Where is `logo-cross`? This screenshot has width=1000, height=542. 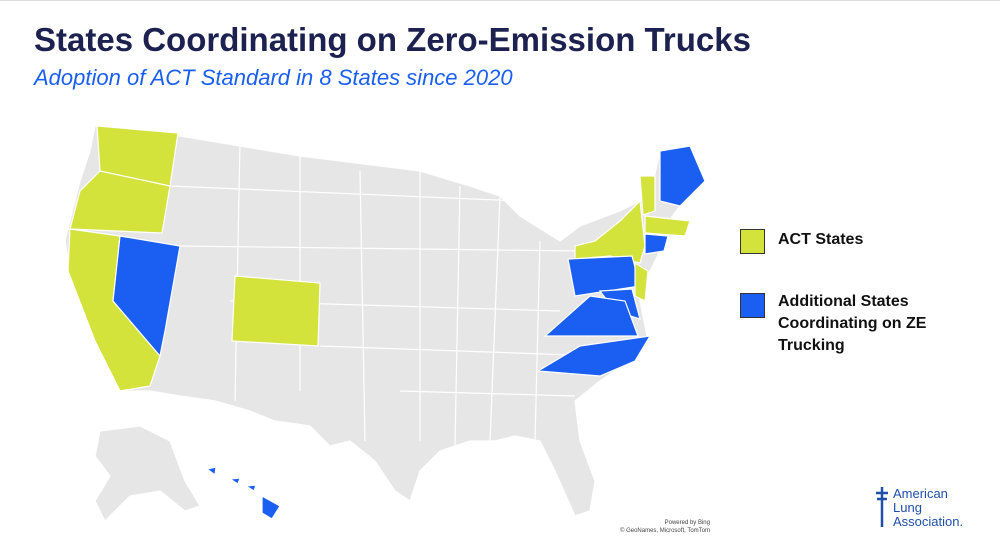 logo-cross is located at coordinates (882, 507).